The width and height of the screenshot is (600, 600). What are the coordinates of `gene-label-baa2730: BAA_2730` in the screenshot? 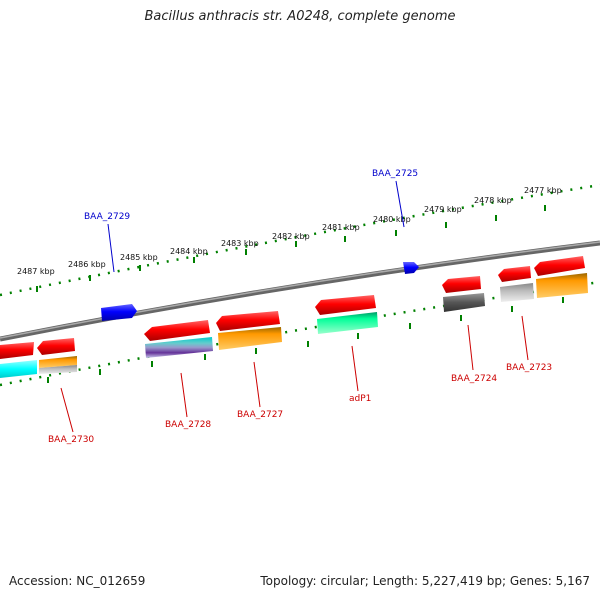 It's located at (71, 440).